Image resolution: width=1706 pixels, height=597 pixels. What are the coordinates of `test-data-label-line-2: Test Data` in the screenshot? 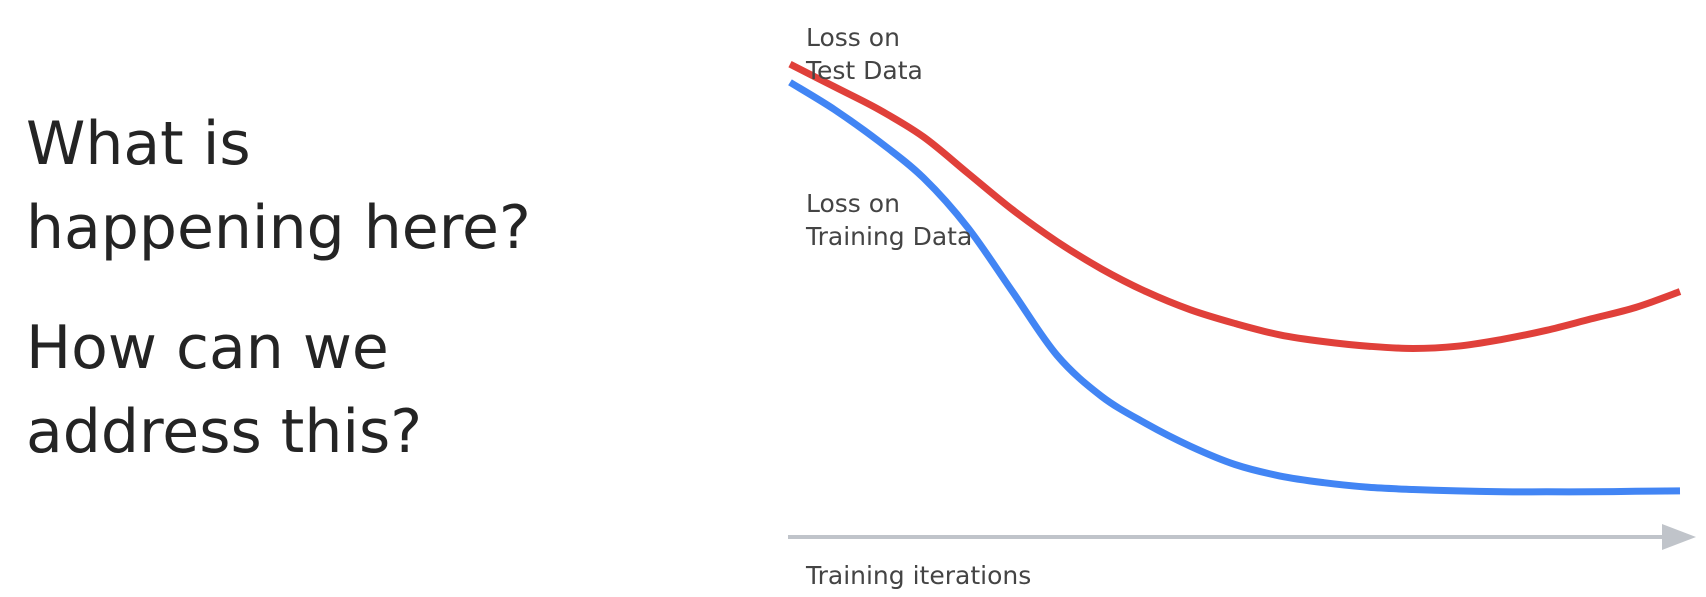 It's located at (864, 70).